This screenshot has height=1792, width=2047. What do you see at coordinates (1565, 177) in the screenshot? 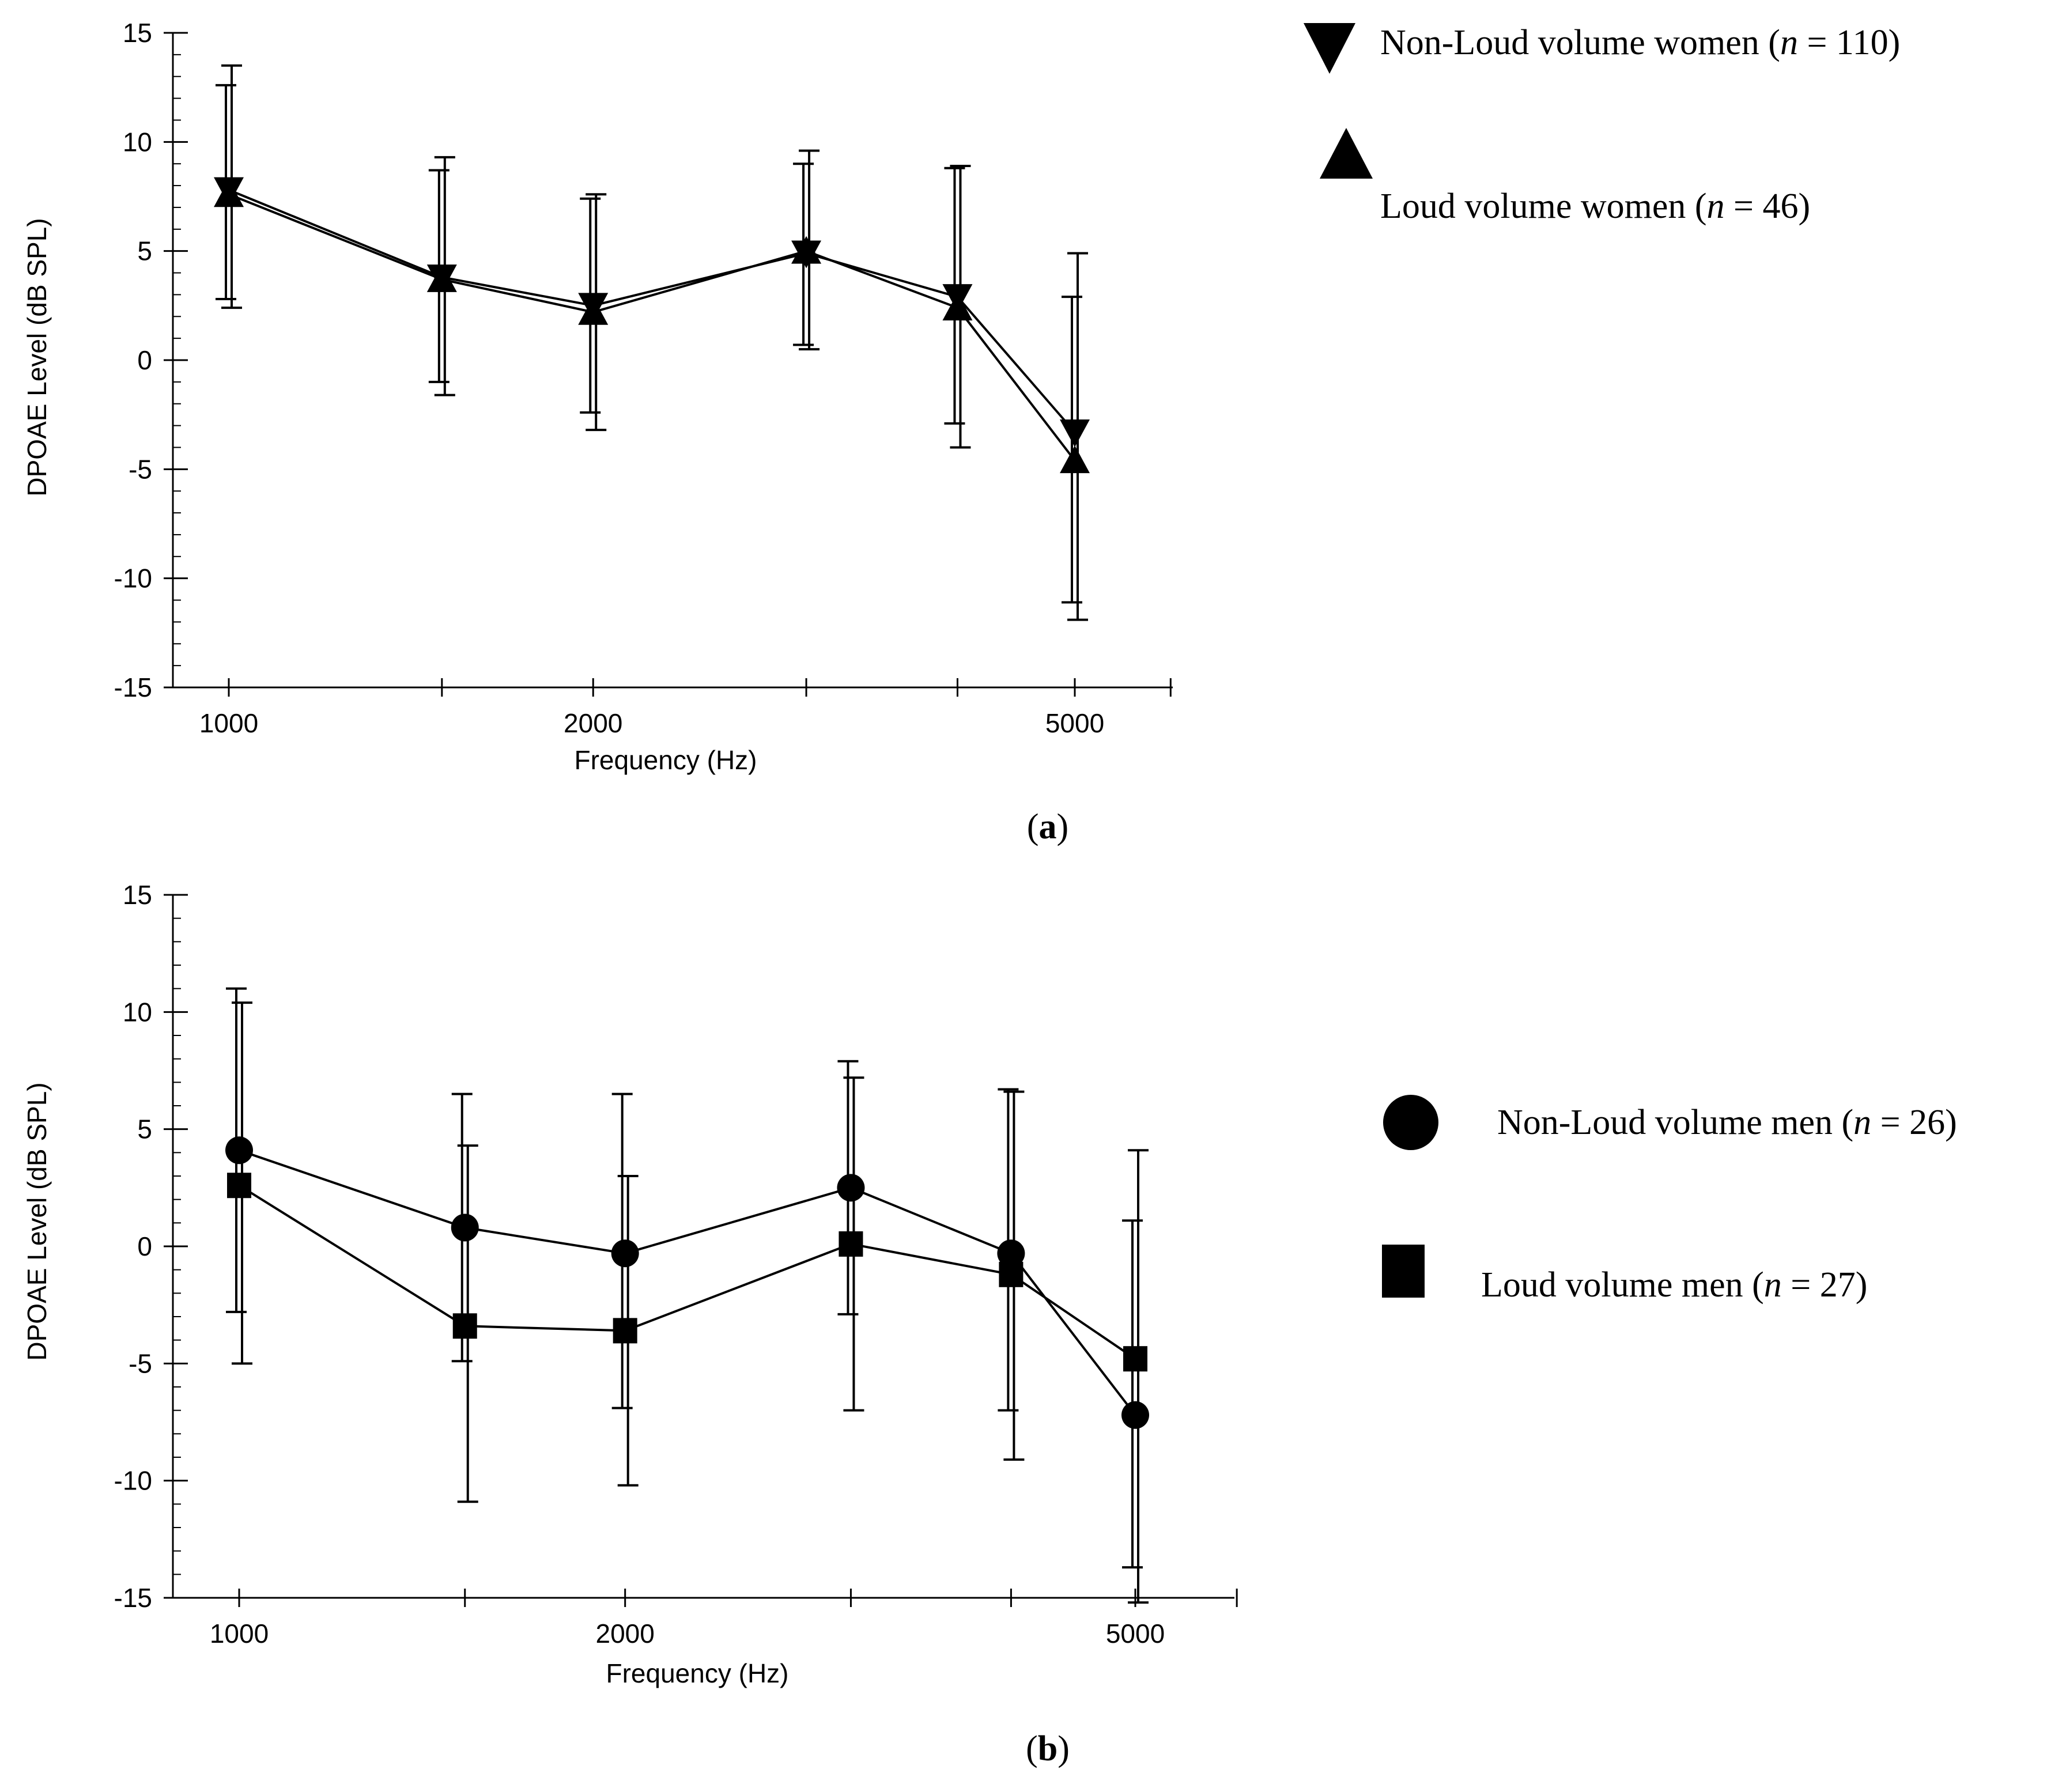
I see `legend-item-loud-women: Loud volume women (n = 46)` at bounding box center [1565, 177].